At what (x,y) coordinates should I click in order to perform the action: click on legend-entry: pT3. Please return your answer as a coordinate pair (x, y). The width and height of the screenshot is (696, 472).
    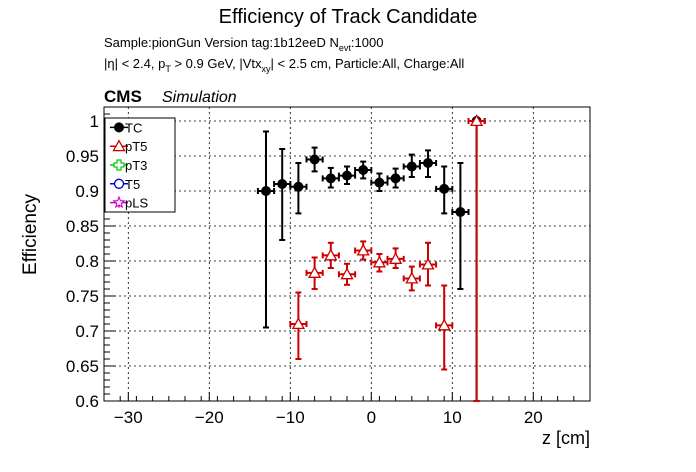
    Looking at the image, I should click on (128, 165).